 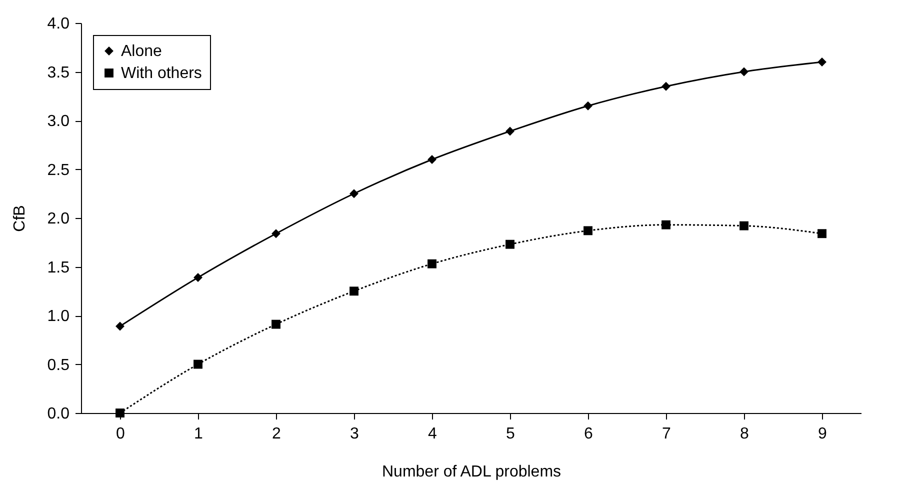 I want to click on x-tick-label: 8, so click(x=745, y=434).